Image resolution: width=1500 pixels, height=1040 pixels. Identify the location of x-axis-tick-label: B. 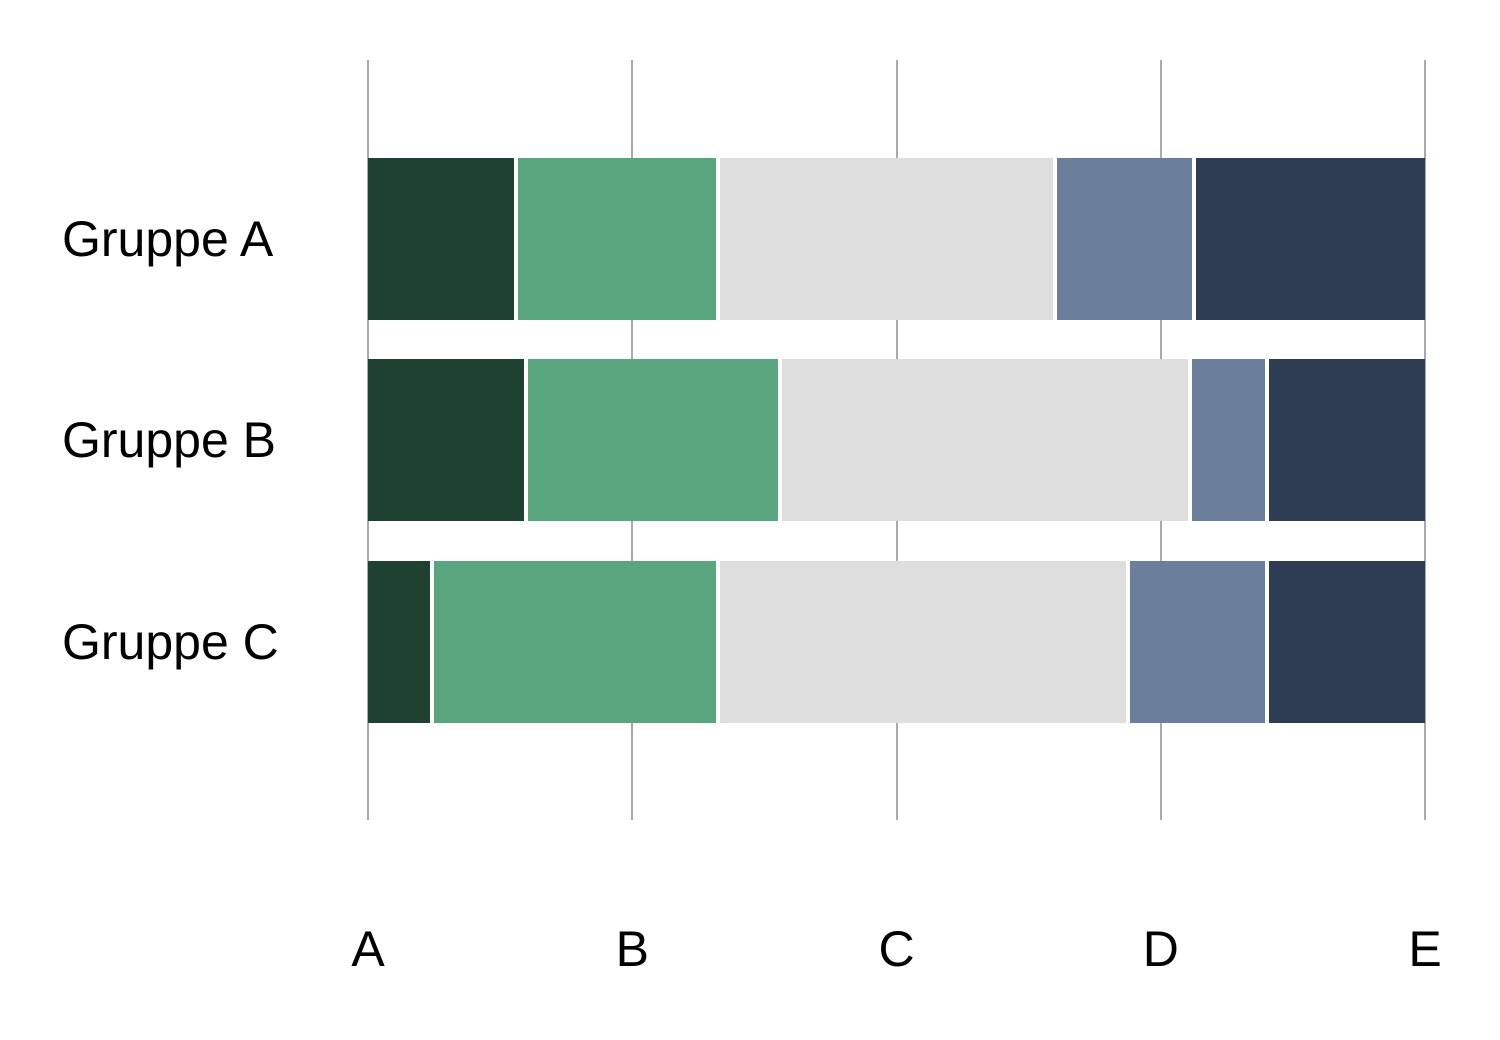
(632, 949).